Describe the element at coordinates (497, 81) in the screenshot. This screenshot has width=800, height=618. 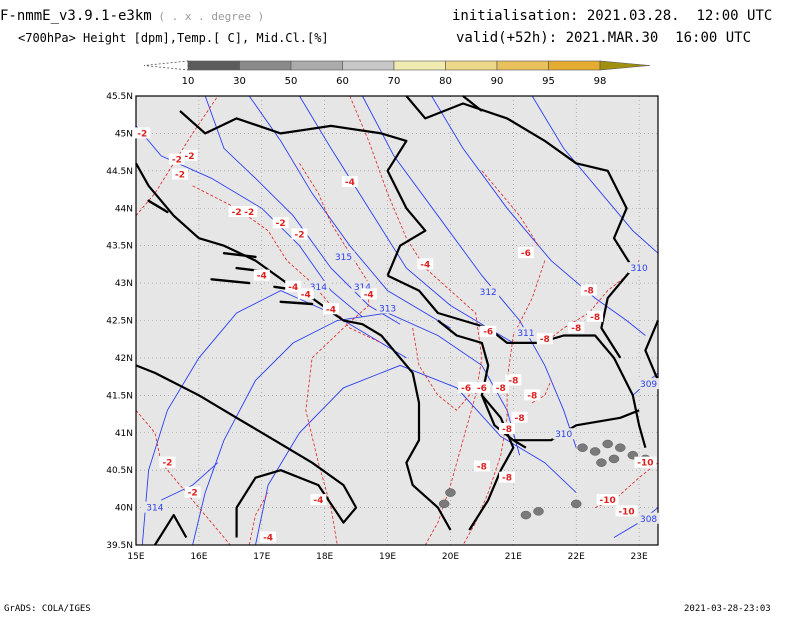
I see `colorbar-tick-label: 90` at that location.